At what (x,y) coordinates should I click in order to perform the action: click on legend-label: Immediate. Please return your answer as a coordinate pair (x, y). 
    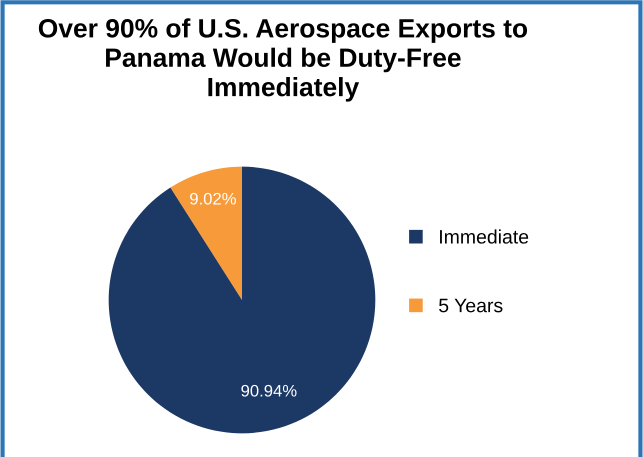
    Looking at the image, I should click on (484, 236).